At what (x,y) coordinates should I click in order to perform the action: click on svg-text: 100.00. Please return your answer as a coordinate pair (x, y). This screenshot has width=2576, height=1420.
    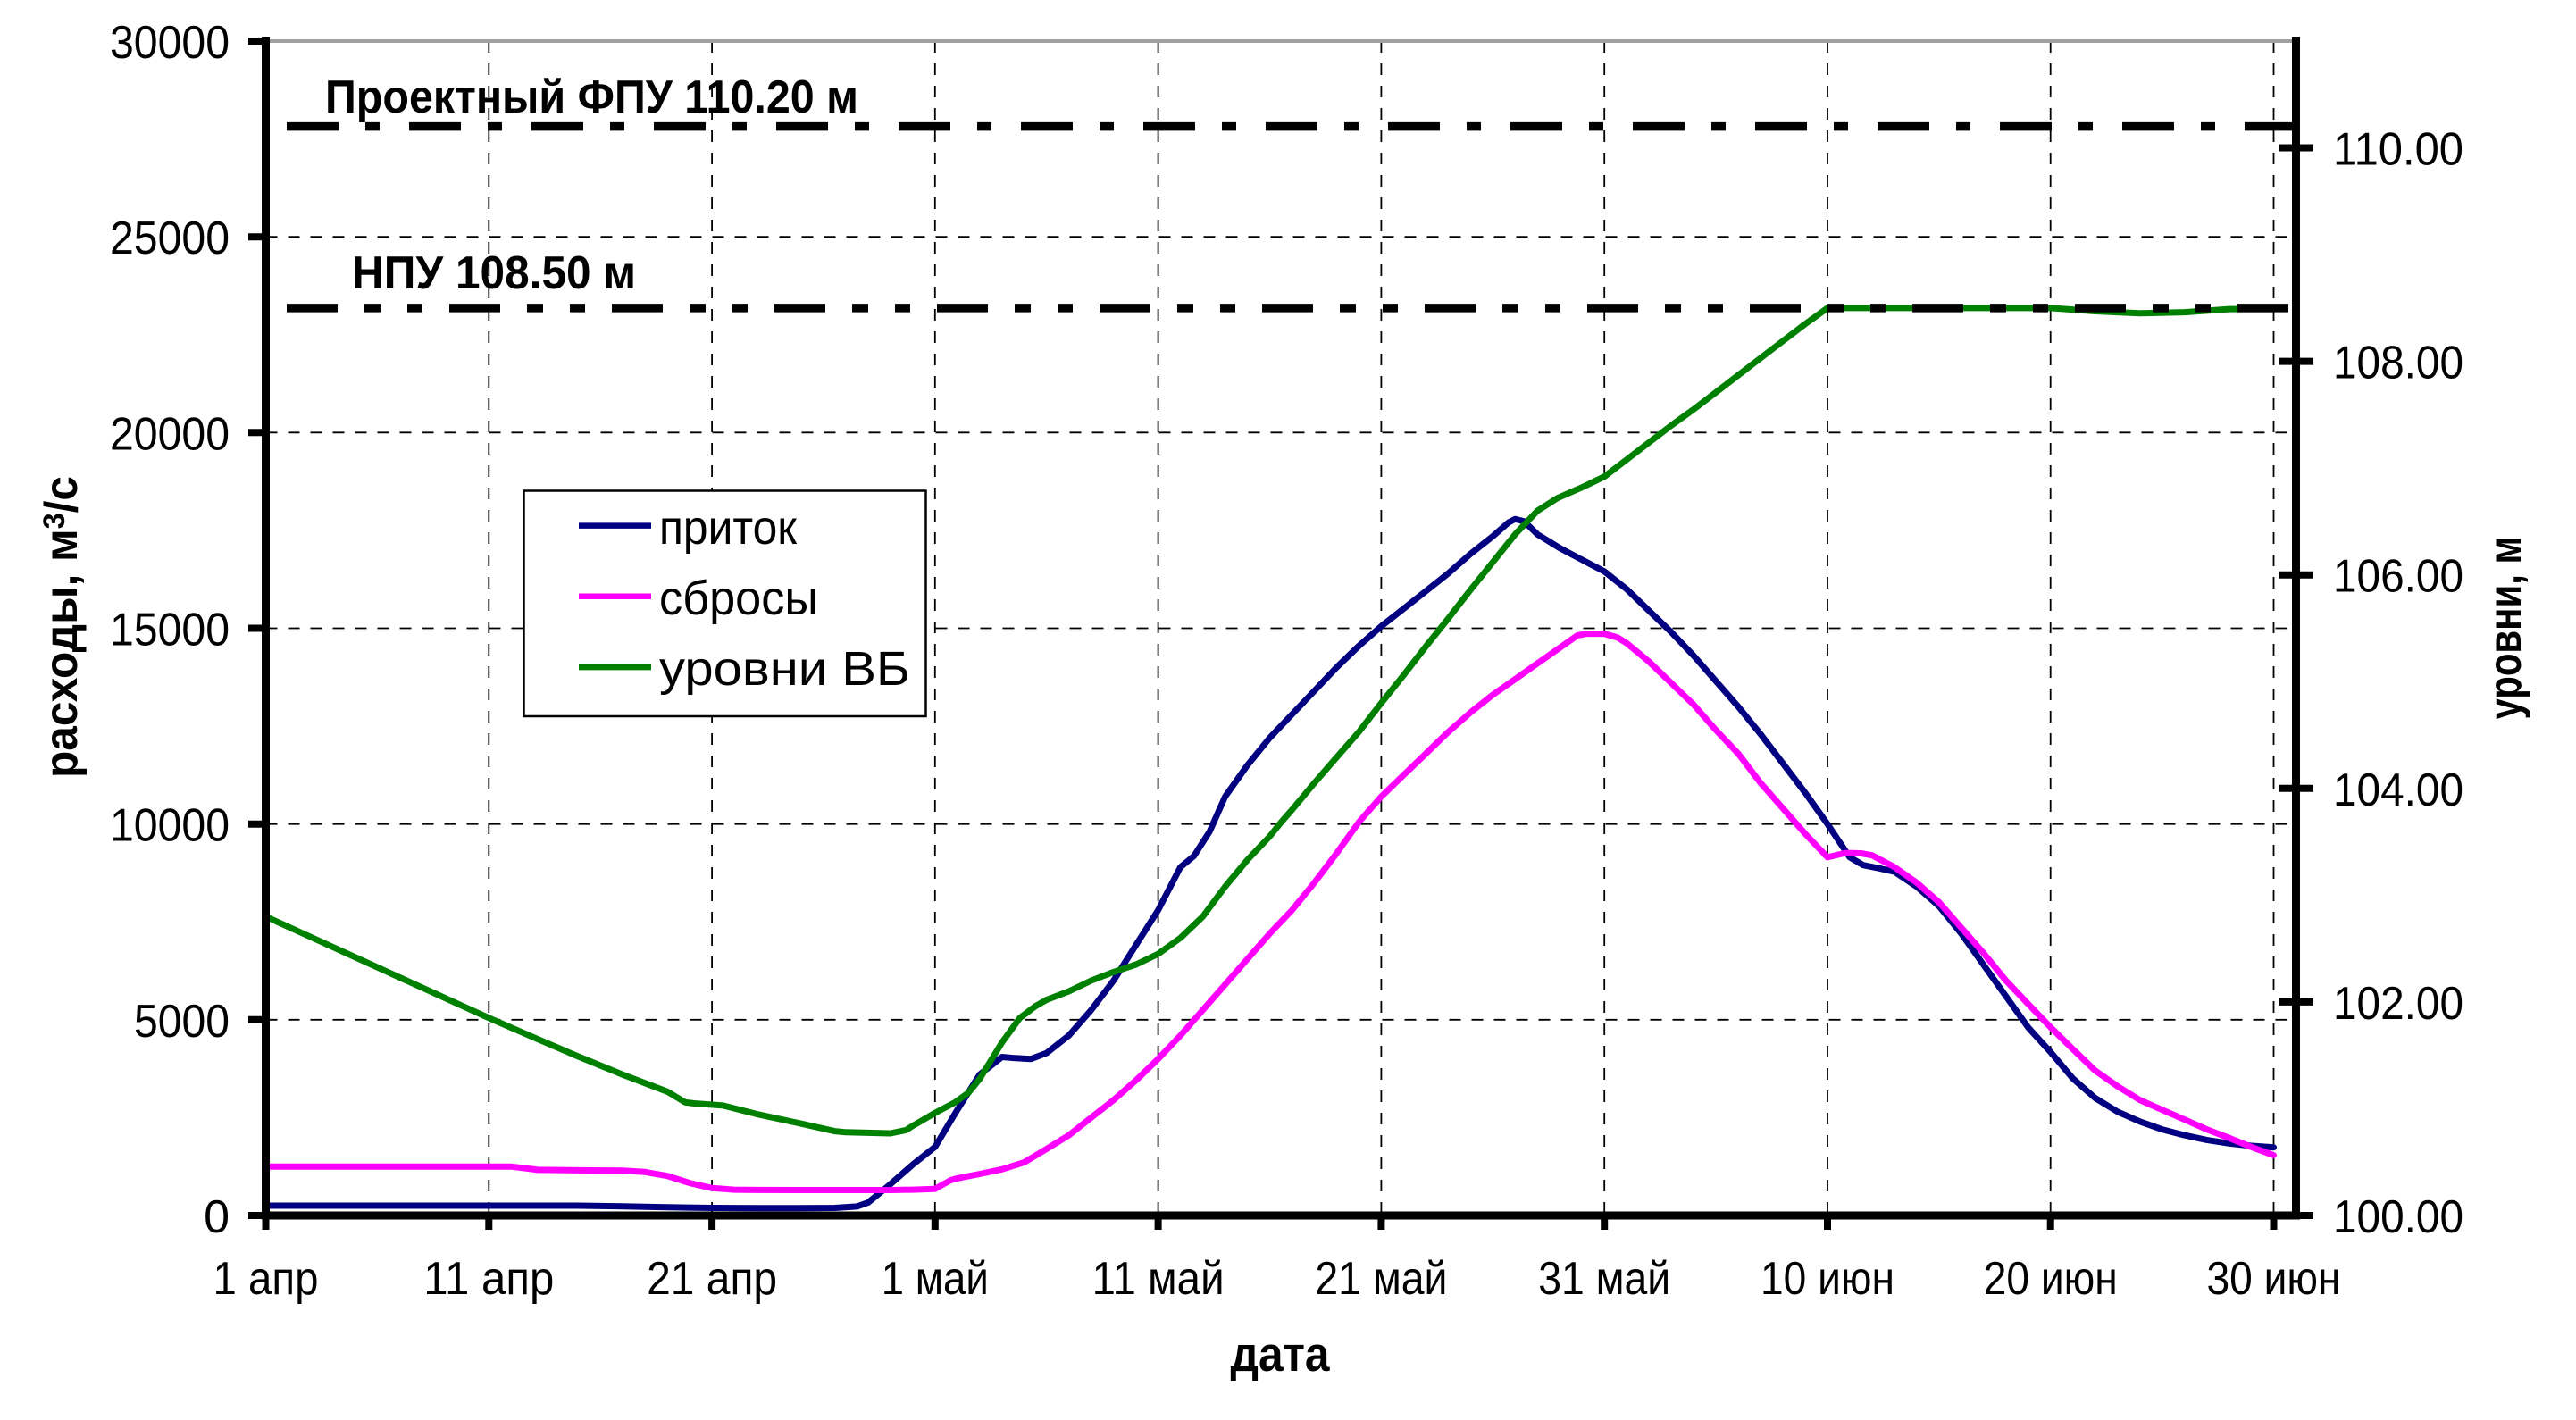
    Looking at the image, I should click on (2398, 1217).